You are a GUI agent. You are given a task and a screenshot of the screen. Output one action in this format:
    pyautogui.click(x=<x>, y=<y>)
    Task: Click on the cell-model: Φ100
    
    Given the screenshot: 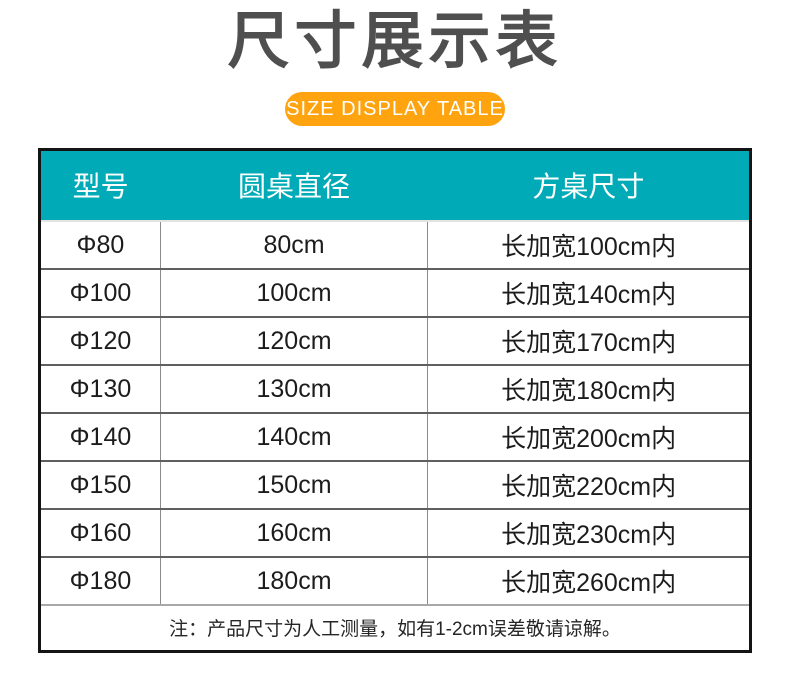 What is the action you would take?
    pyautogui.click(x=100, y=293)
    